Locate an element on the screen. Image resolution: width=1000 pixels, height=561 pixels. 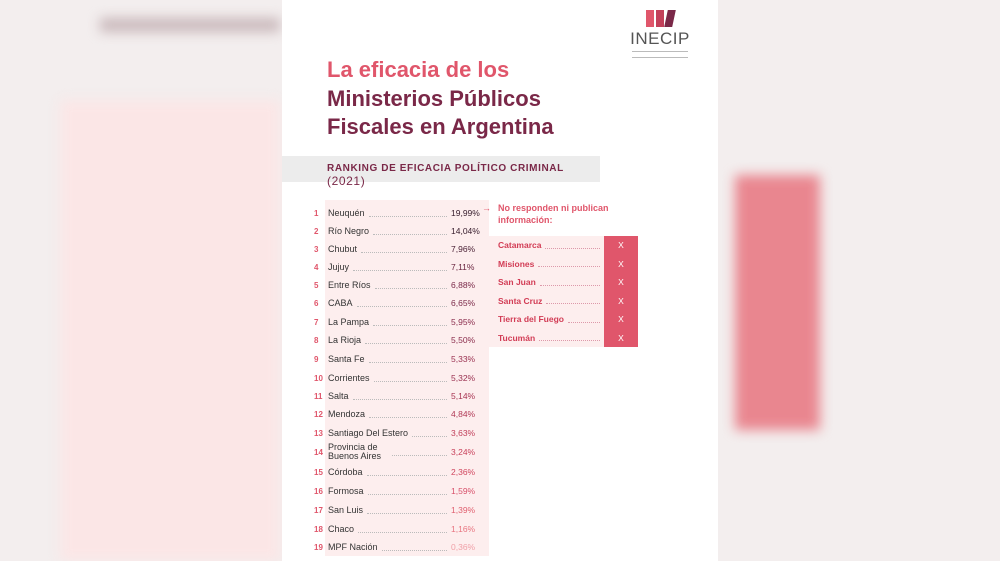
province-name: Corrientes is located at coordinates (349, 378).